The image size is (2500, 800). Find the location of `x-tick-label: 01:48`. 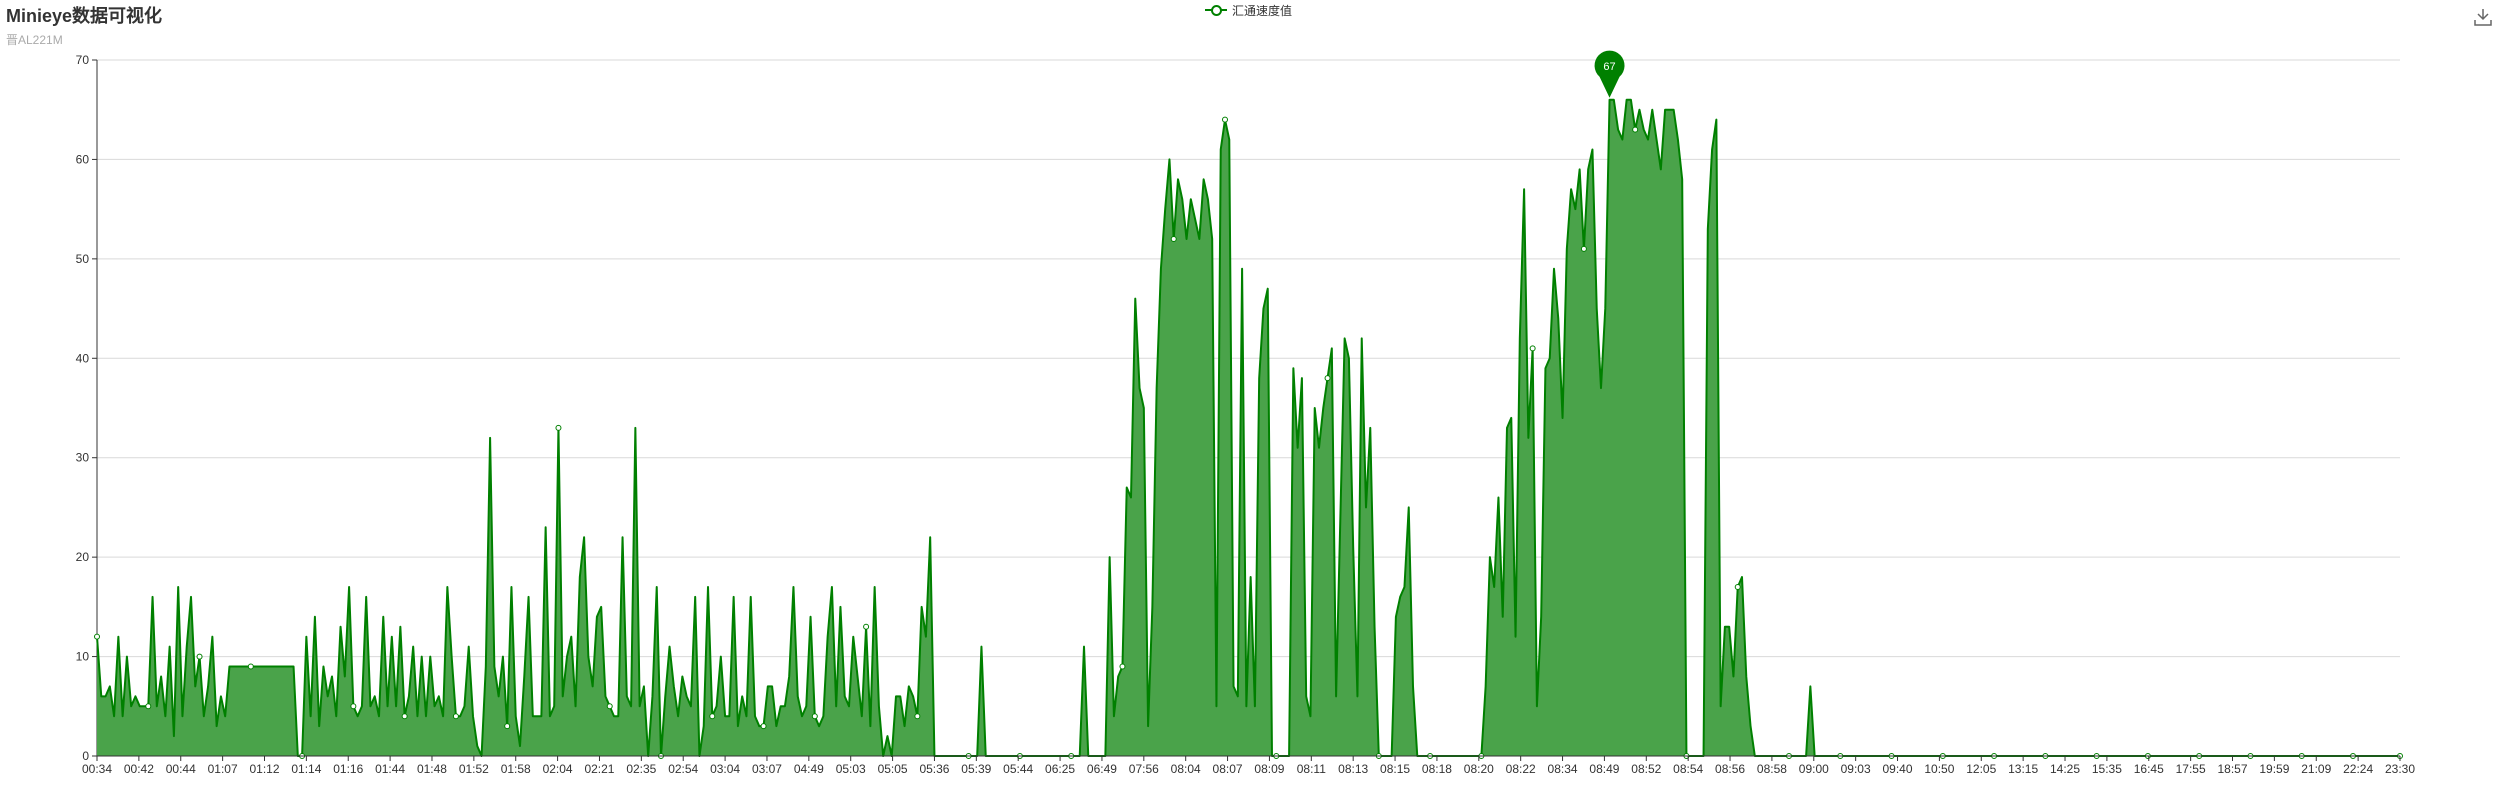

x-tick-label: 01:48 is located at coordinates (432, 769).